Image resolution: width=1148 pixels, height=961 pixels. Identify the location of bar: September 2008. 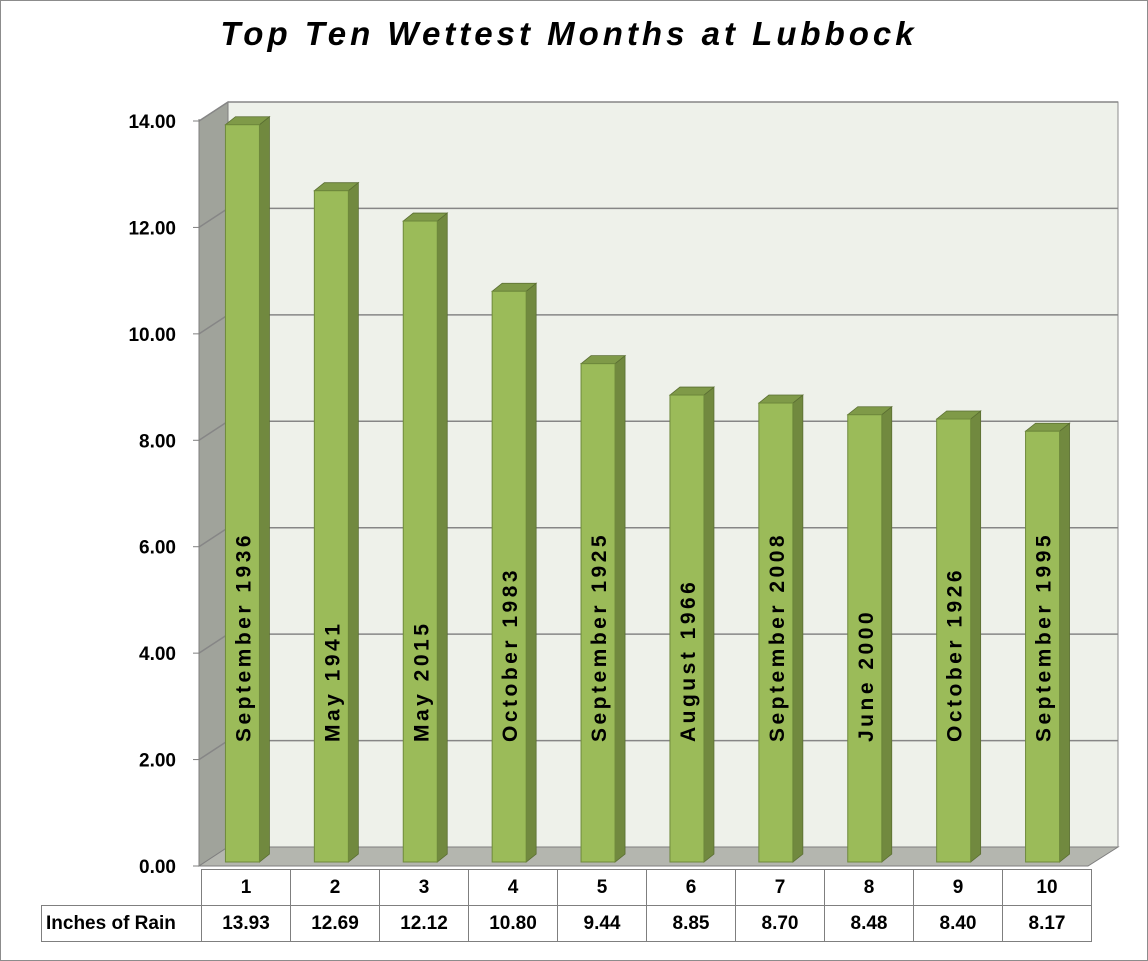
(780, 628).